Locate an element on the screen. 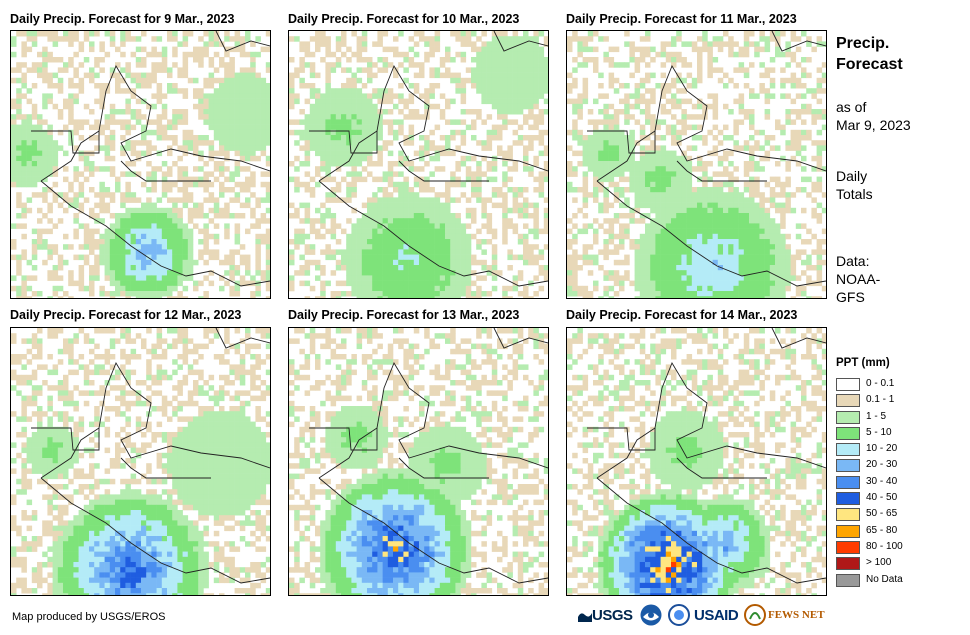 This screenshot has height=635, width=970. precip-field is located at coordinates (140, 164).